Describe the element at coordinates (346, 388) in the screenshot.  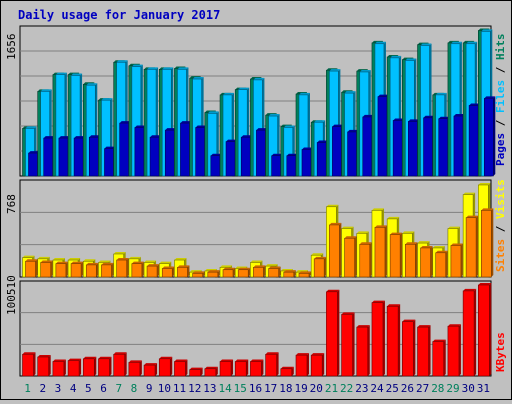
I see `x-tick-label-22: 22` at that location.